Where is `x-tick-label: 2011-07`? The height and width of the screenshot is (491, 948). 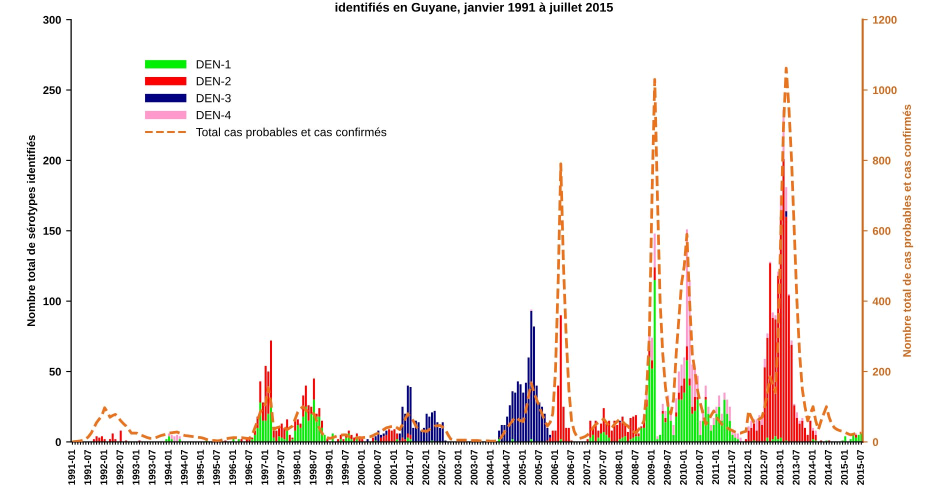 x-tick-label: 2011-07 is located at coordinates (732, 467).